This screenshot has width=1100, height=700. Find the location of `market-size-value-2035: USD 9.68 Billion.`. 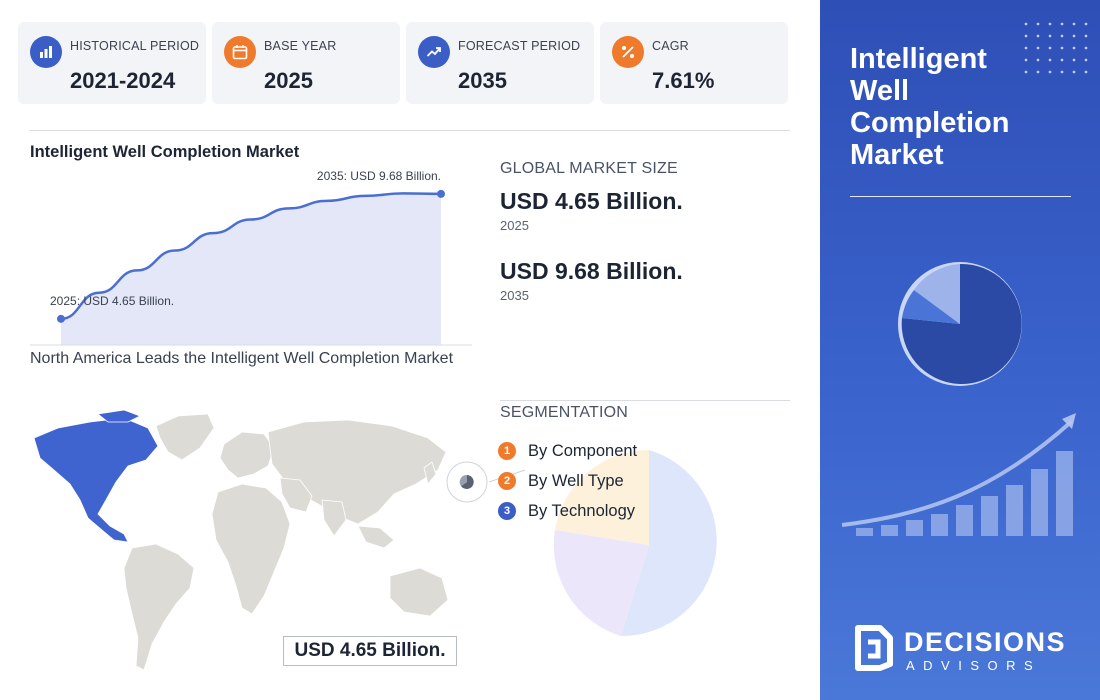

market-size-value-2035: USD 9.68 Billion. is located at coordinates (591, 271).